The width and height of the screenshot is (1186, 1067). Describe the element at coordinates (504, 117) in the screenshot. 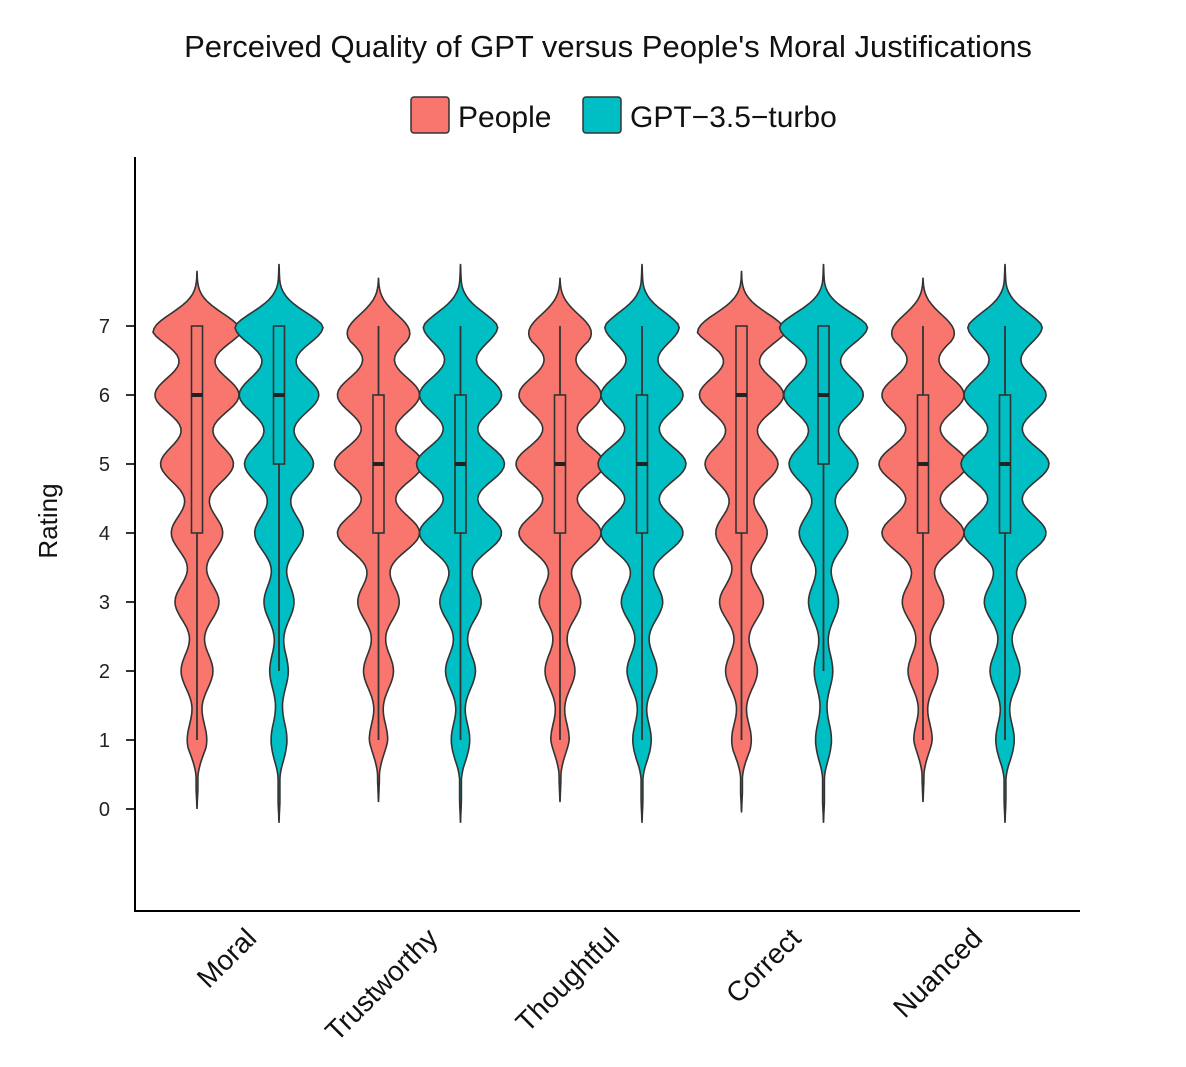

I see `legend-label-people: People` at that location.